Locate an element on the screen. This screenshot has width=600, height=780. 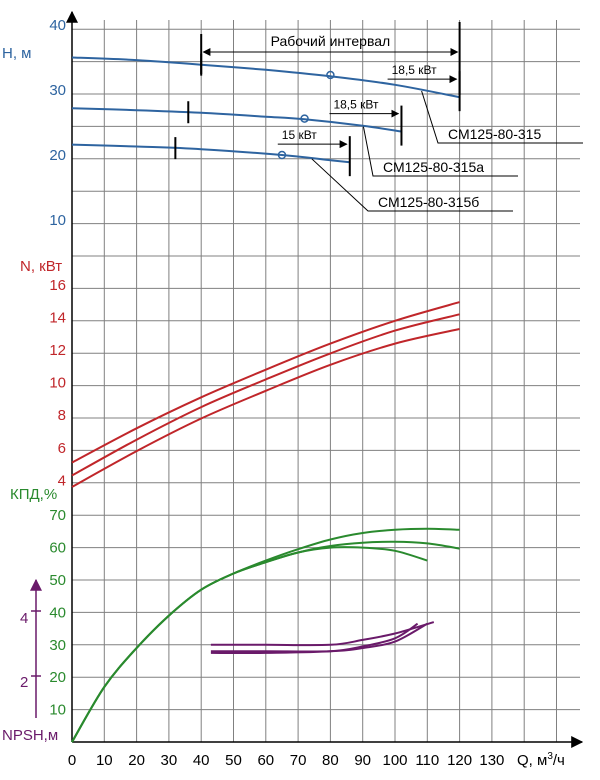
efficiency-tick-label: 70 is located at coordinates (57, 515).